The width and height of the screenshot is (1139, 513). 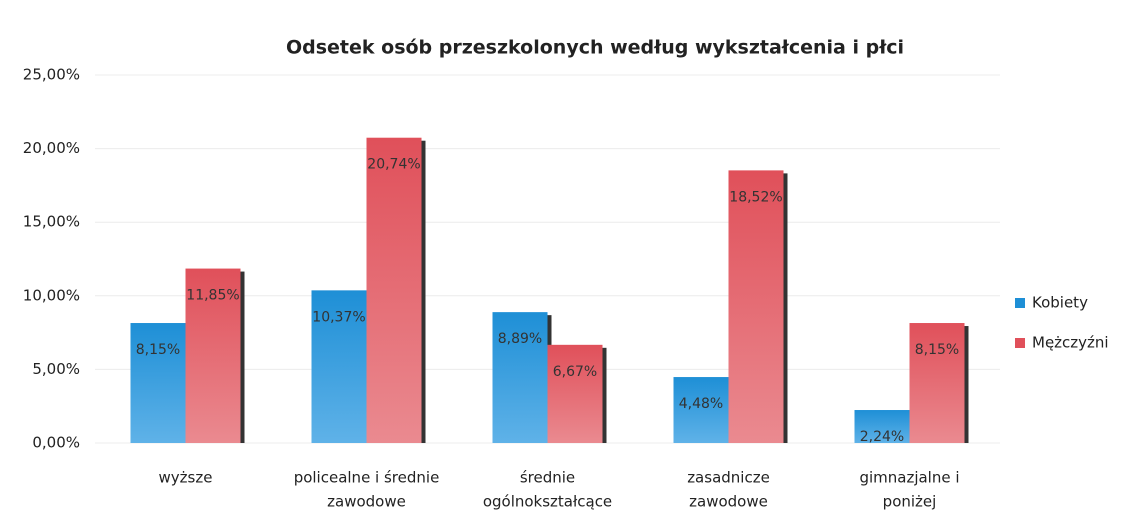 What do you see at coordinates (520, 339) in the screenshot?
I see `data-label: 8,89%` at bounding box center [520, 339].